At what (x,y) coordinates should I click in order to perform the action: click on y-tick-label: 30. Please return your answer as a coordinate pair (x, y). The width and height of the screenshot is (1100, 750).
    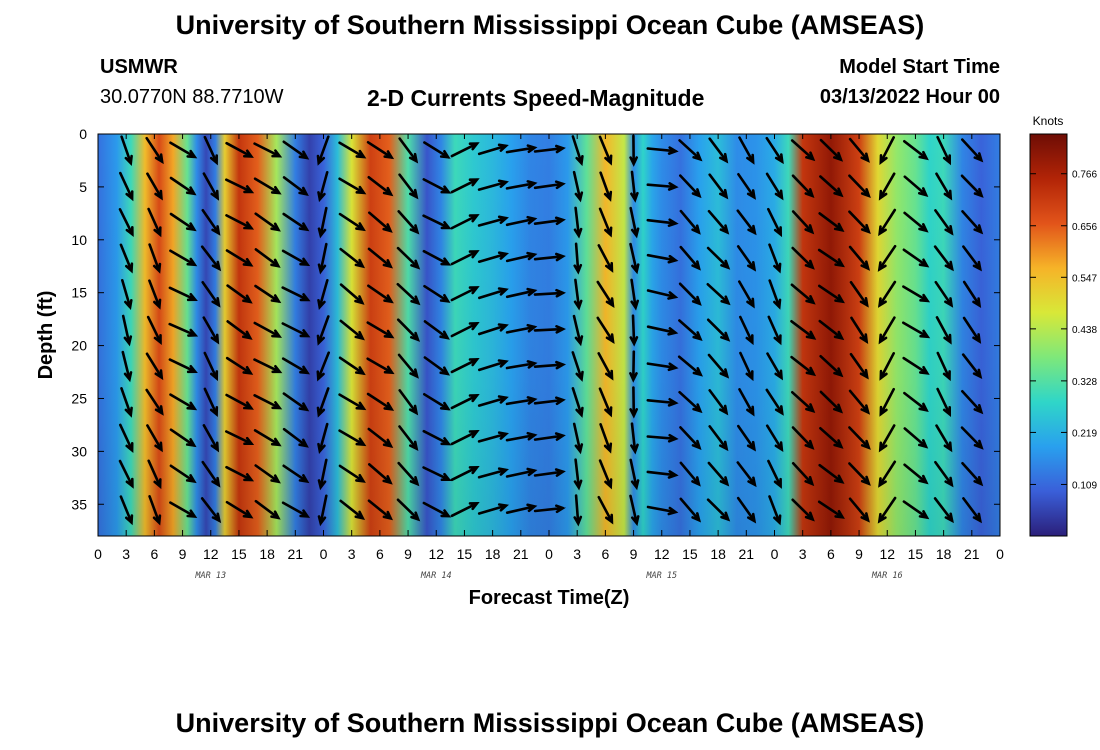
    Looking at the image, I should click on (79, 451).